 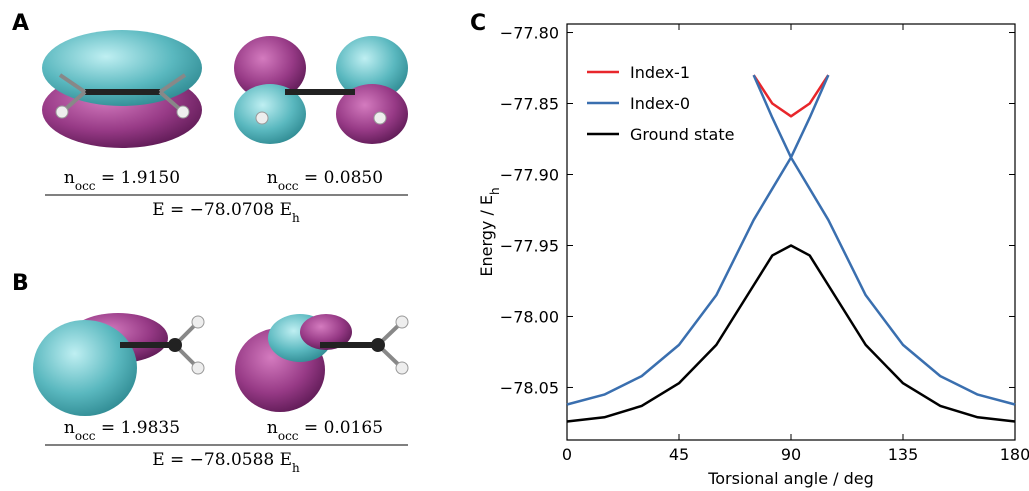 What do you see at coordinates (660, 72) in the screenshot?
I see `legend-label: Index-1` at bounding box center [660, 72].